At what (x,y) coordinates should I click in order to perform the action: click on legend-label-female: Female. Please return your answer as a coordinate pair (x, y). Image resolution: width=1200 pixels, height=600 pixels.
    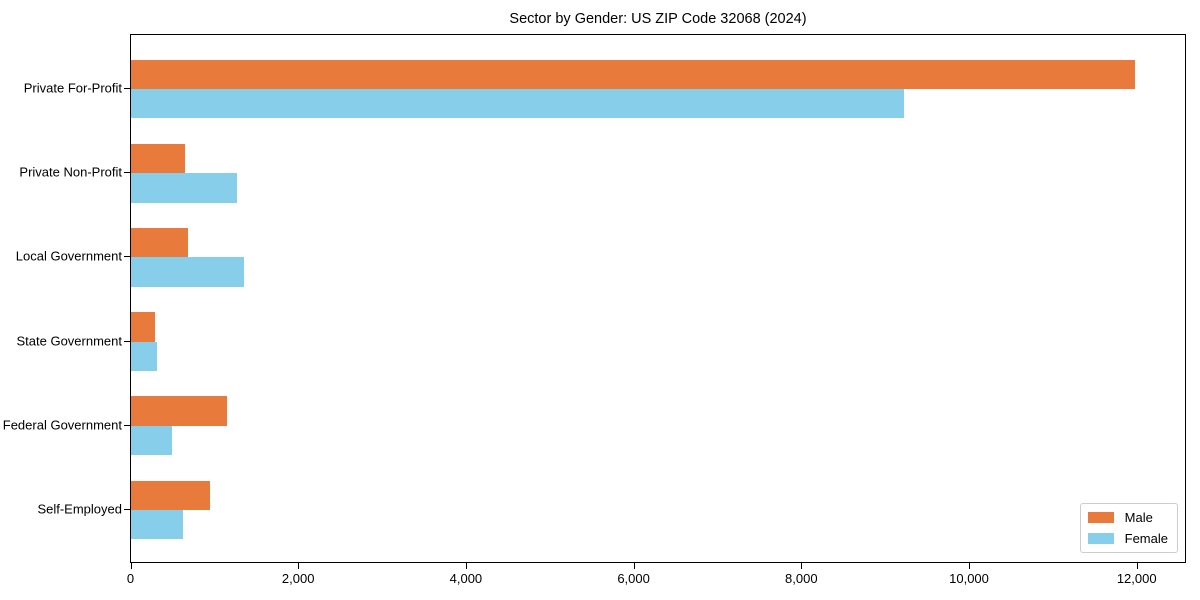
    Looking at the image, I should click on (1146, 538).